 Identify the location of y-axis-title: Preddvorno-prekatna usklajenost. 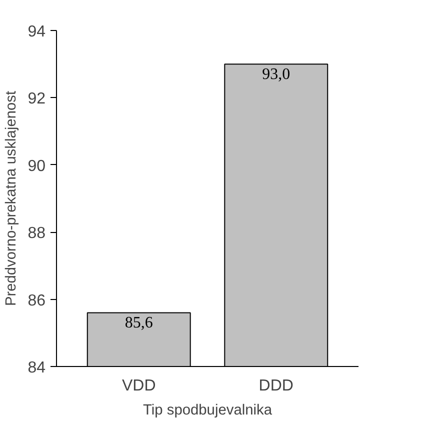
(12, 198).